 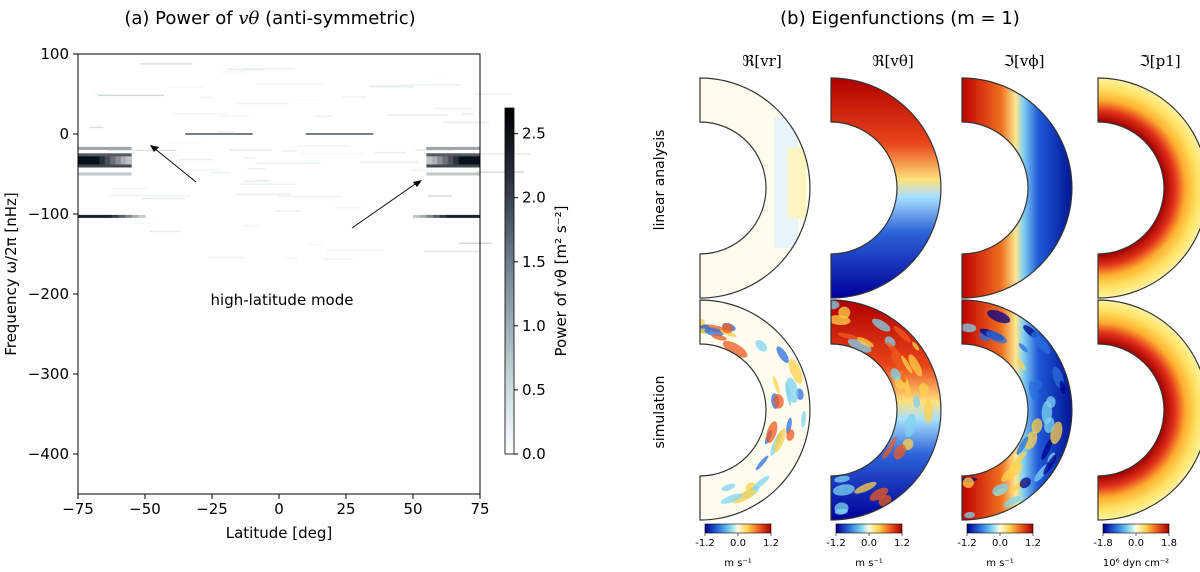 What do you see at coordinates (660, 180) in the screenshot?
I see `row-label-linear: linear analysis` at bounding box center [660, 180].